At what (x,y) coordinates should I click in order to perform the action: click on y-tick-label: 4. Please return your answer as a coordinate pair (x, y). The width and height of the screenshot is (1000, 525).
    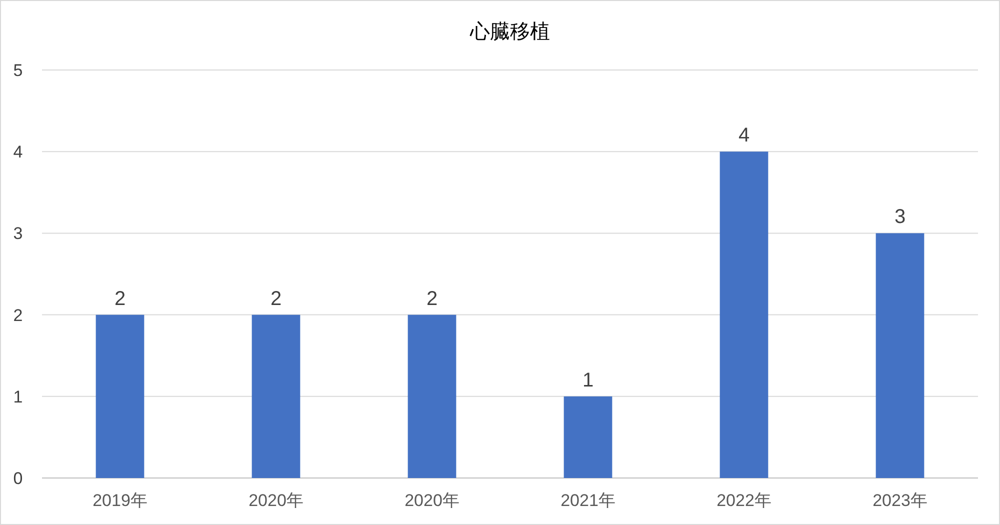
    Looking at the image, I should click on (18, 152).